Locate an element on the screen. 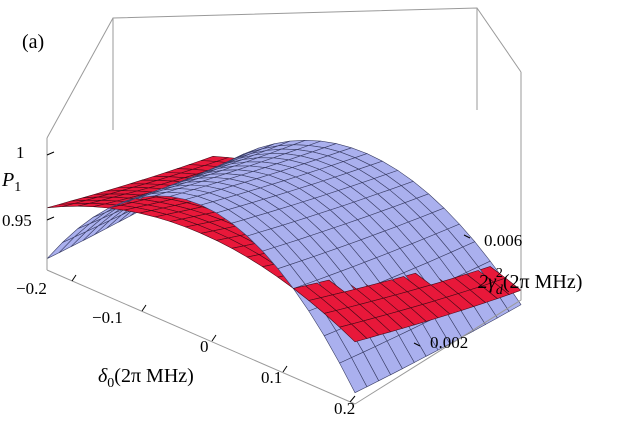 This screenshot has width=618, height=422. x-tick-label: −0.2 is located at coordinates (31, 288).